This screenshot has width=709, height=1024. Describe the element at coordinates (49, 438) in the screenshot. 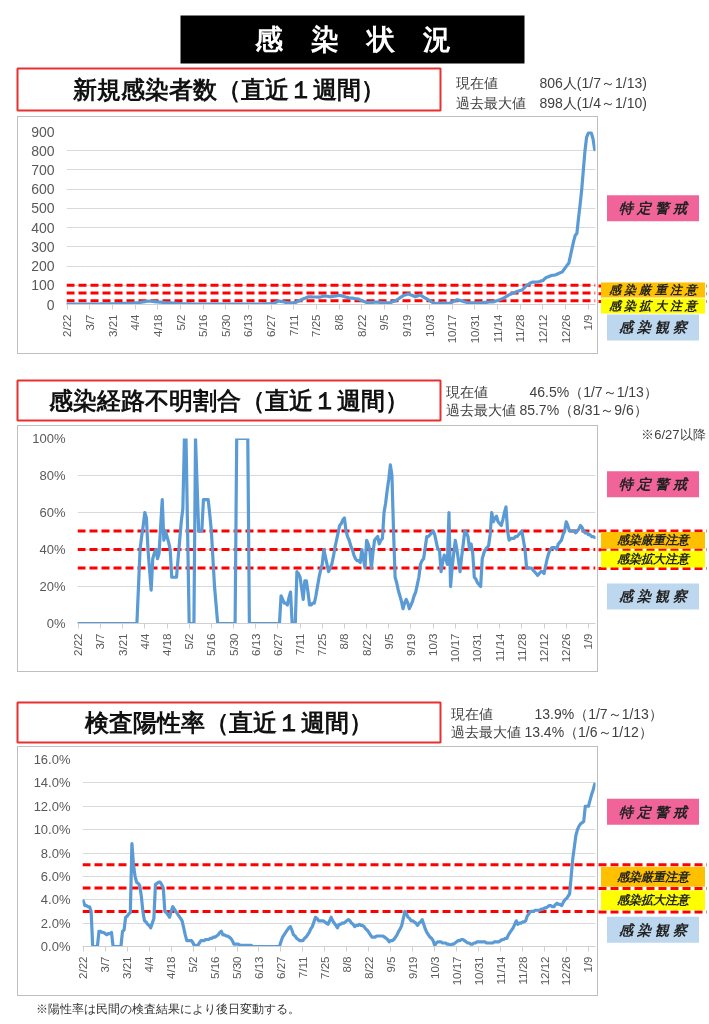

I see `y-tick-label: 100%` at that location.